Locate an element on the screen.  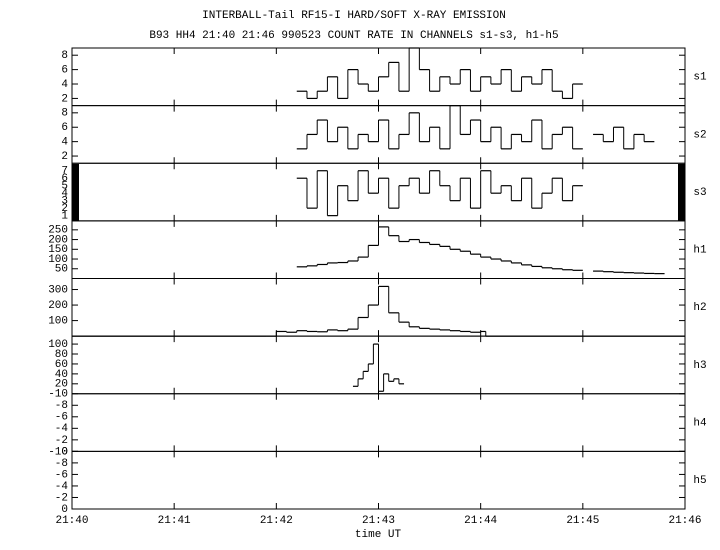
y-tick-label: 3 is located at coordinates (64, 202).